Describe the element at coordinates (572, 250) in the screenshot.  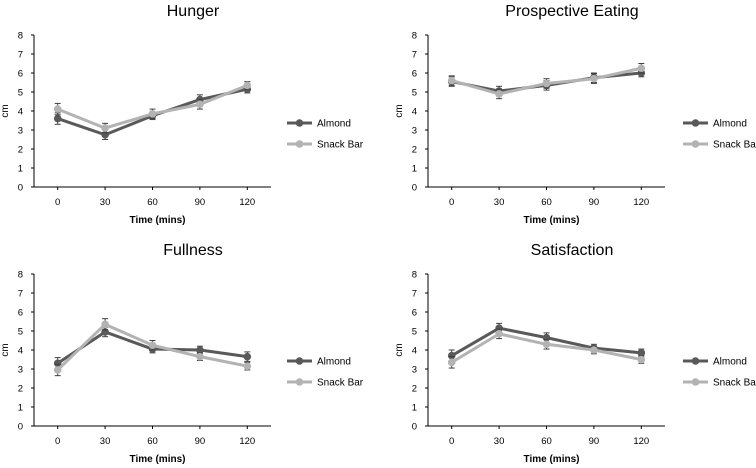
I see `chart-title: Satisfaction` at that location.